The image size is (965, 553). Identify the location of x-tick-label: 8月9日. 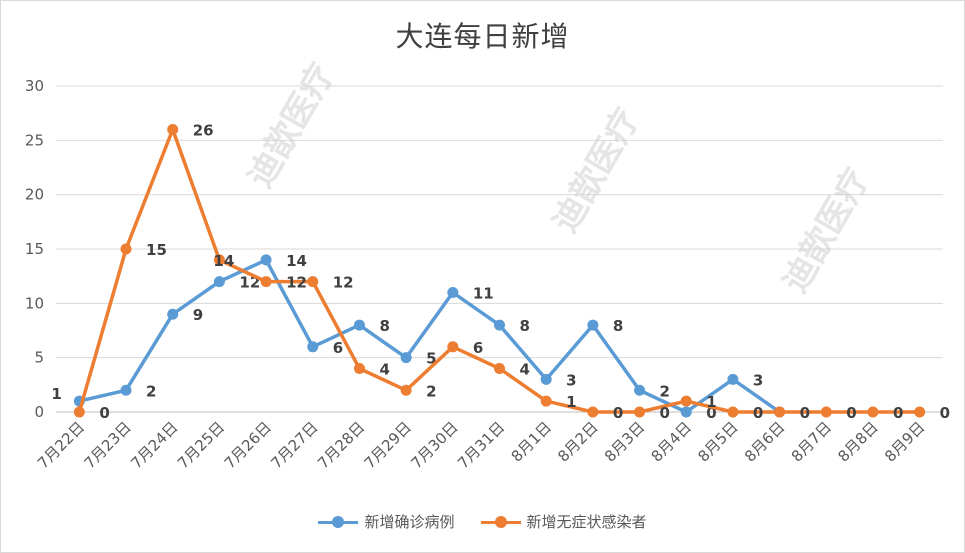
(904, 441).